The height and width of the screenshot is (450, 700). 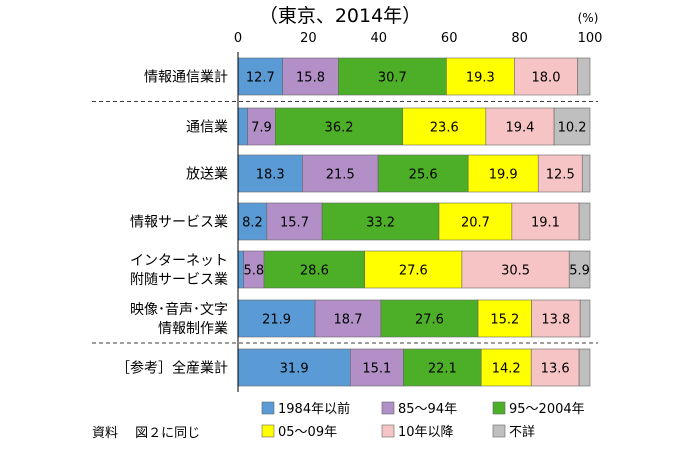 I want to click on data-label: 15.7, so click(x=294, y=223).